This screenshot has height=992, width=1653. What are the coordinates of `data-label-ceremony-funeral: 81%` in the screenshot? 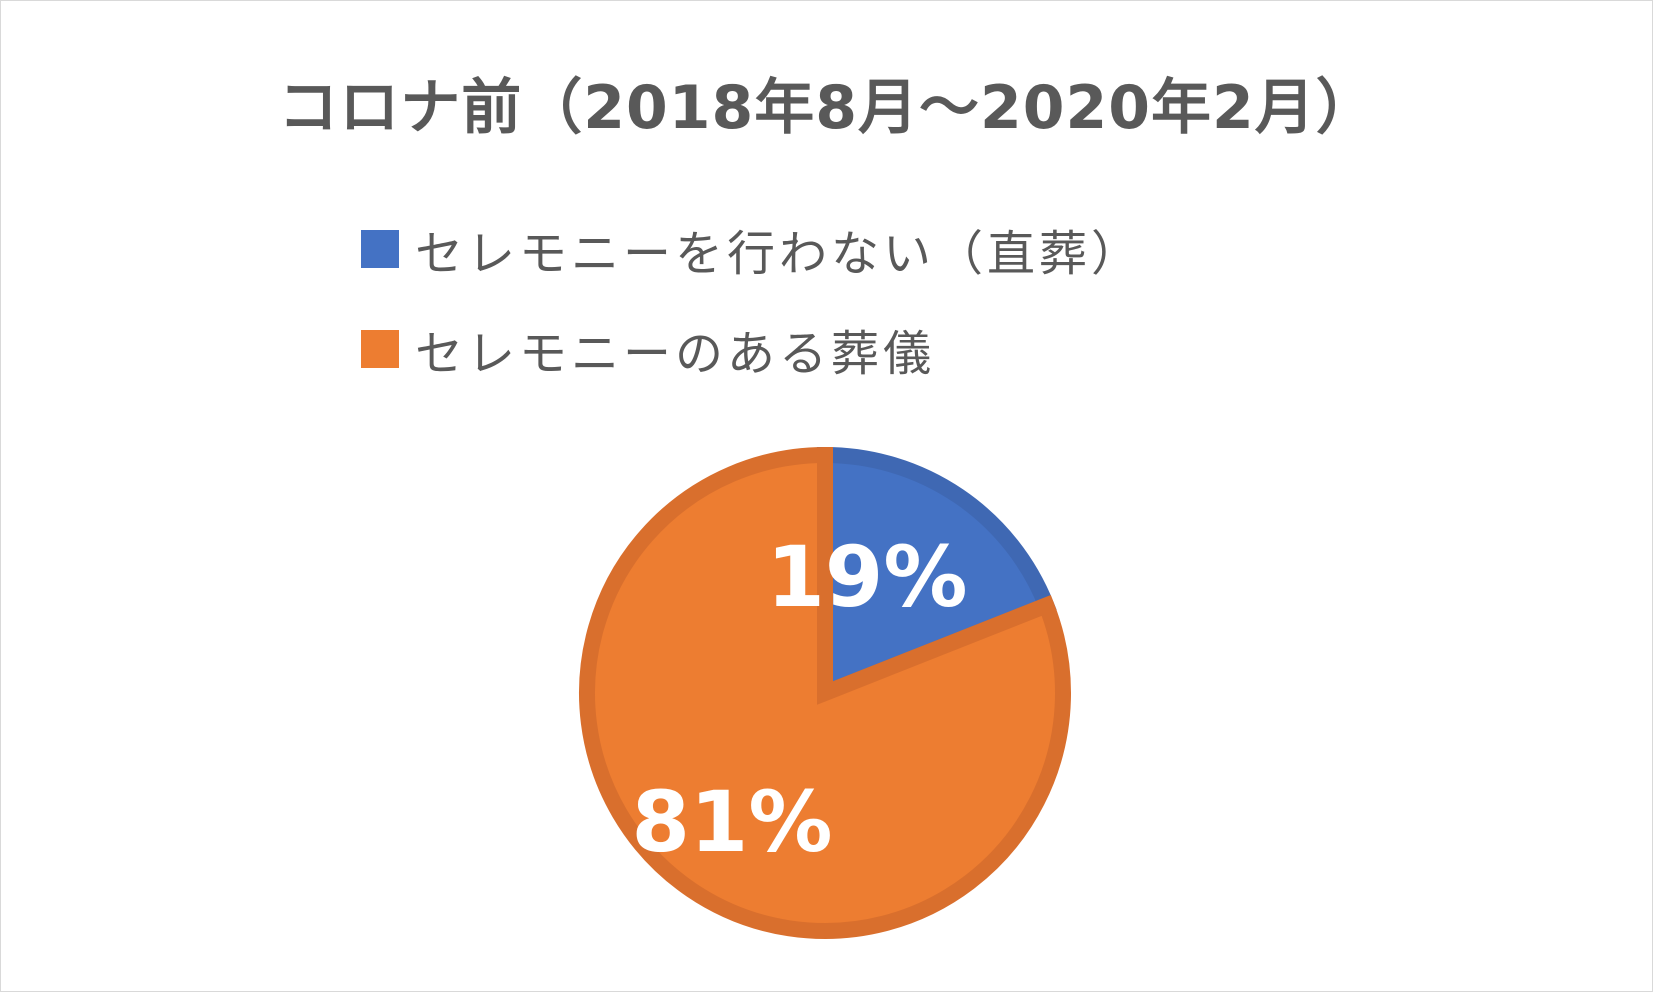 It's located at (731, 822).